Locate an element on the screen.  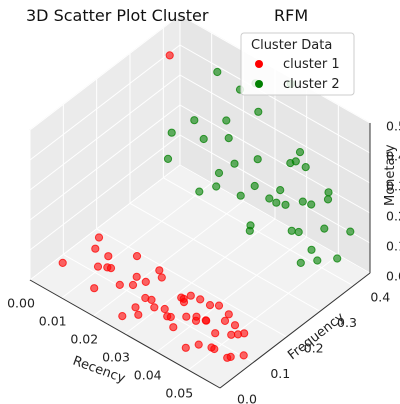
legend: Cluster Data cluster 1 cluster 2 is located at coordinates (297, 64).